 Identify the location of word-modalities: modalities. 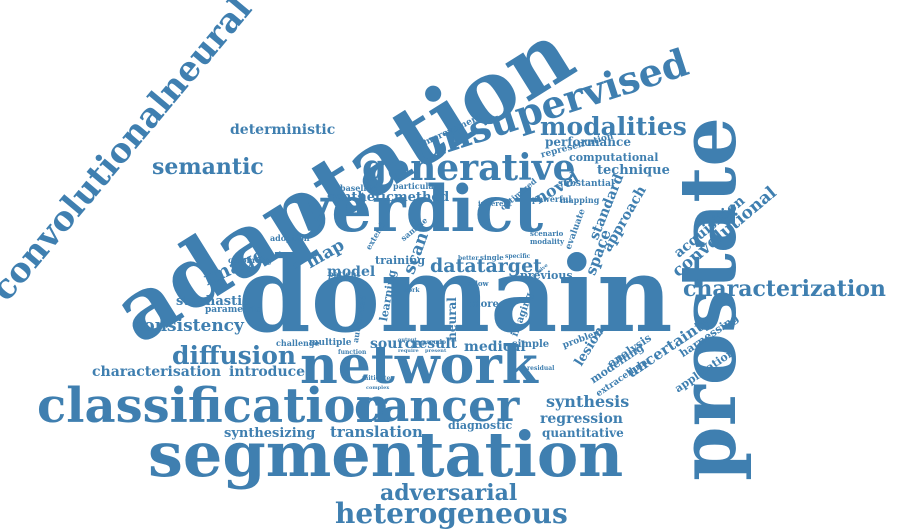
(613, 126).